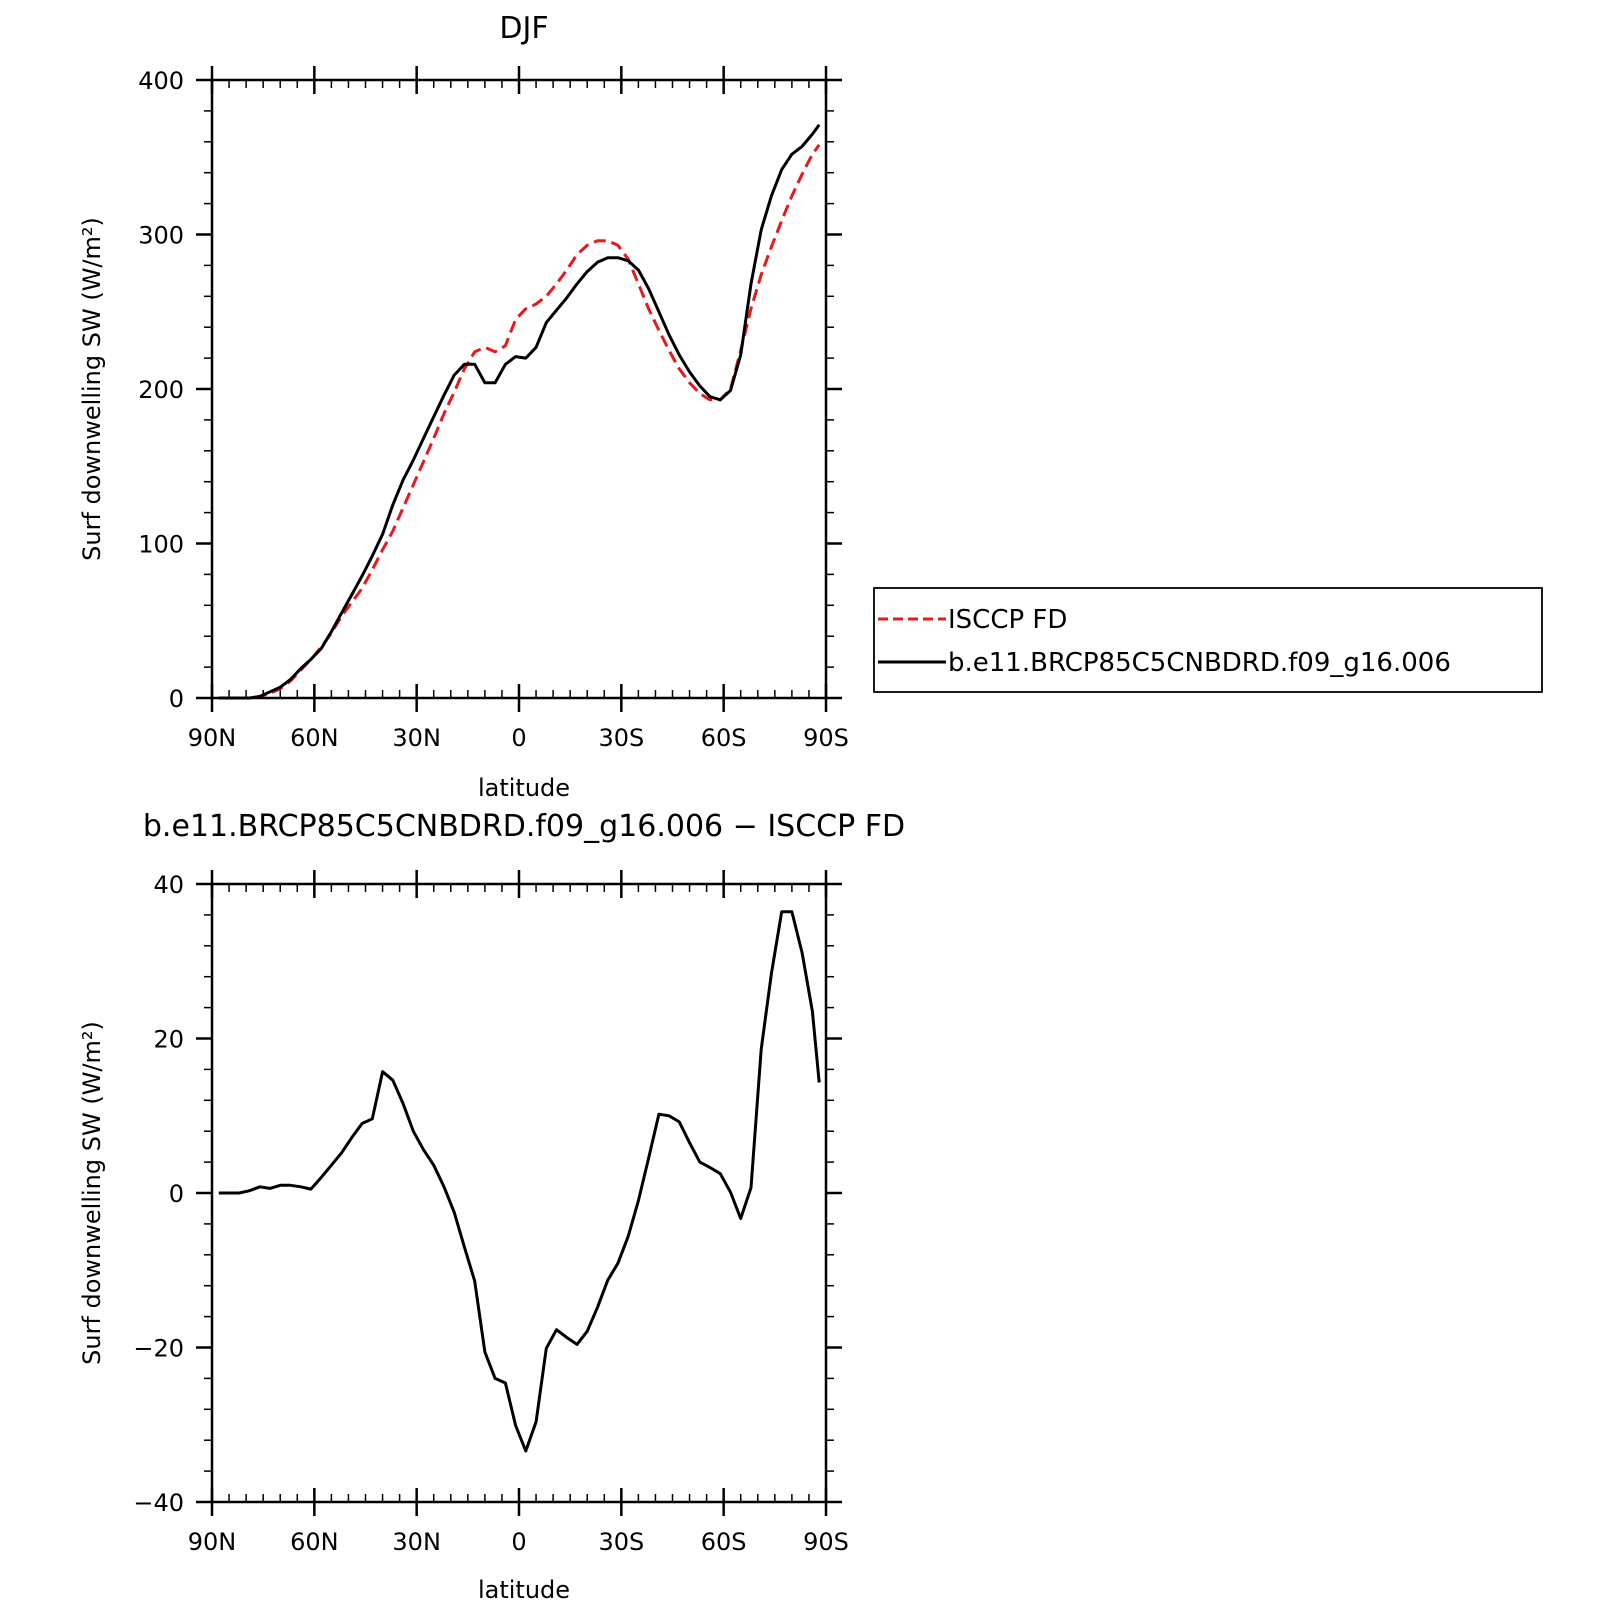 This screenshot has width=1608, height=1608. What do you see at coordinates (158, 1503) in the screenshot?
I see `y-tick-label: −40` at bounding box center [158, 1503].